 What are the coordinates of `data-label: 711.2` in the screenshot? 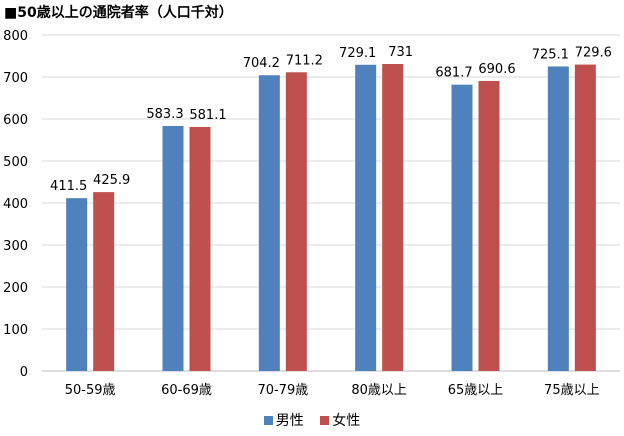 It's located at (304, 60).